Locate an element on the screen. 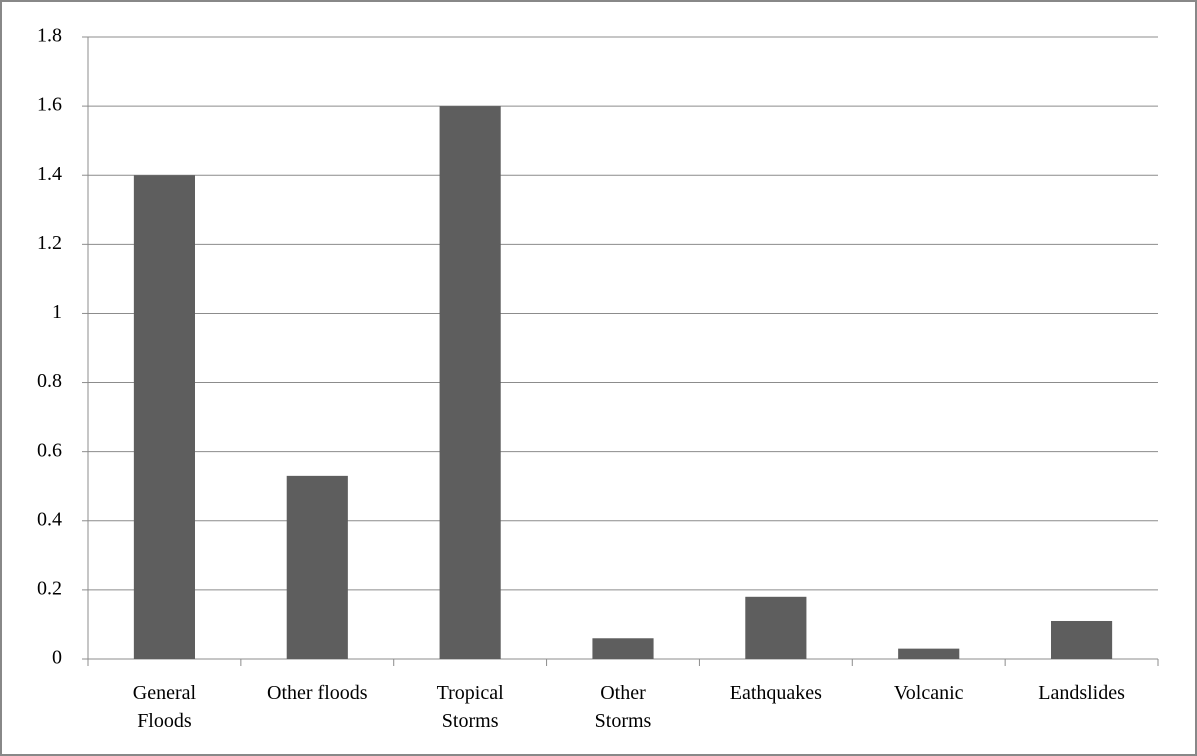 This screenshot has height=756, width=1197. y-tick-label: 1 is located at coordinates (57, 312).